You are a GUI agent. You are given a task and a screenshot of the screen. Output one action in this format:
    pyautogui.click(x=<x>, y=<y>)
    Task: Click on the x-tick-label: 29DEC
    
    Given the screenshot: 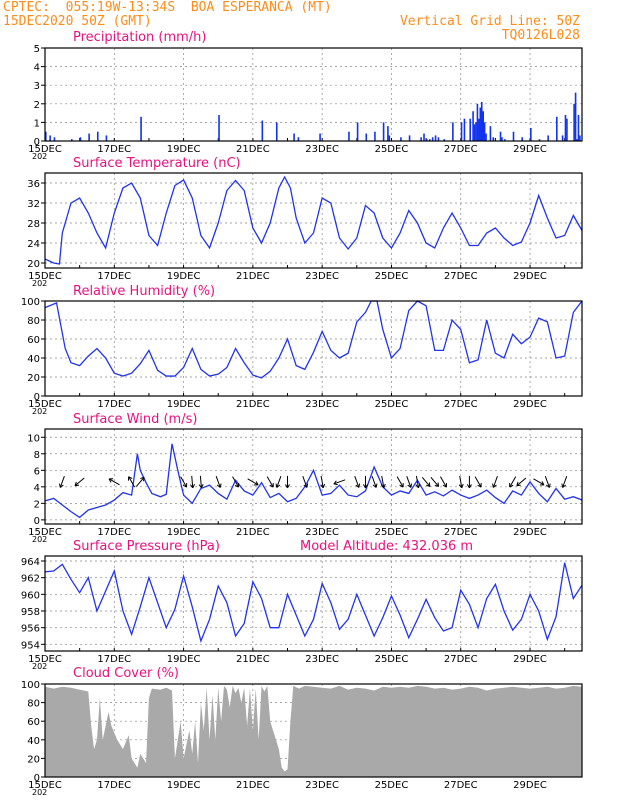 What is the action you would take?
    pyautogui.click(x=530, y=532)
    